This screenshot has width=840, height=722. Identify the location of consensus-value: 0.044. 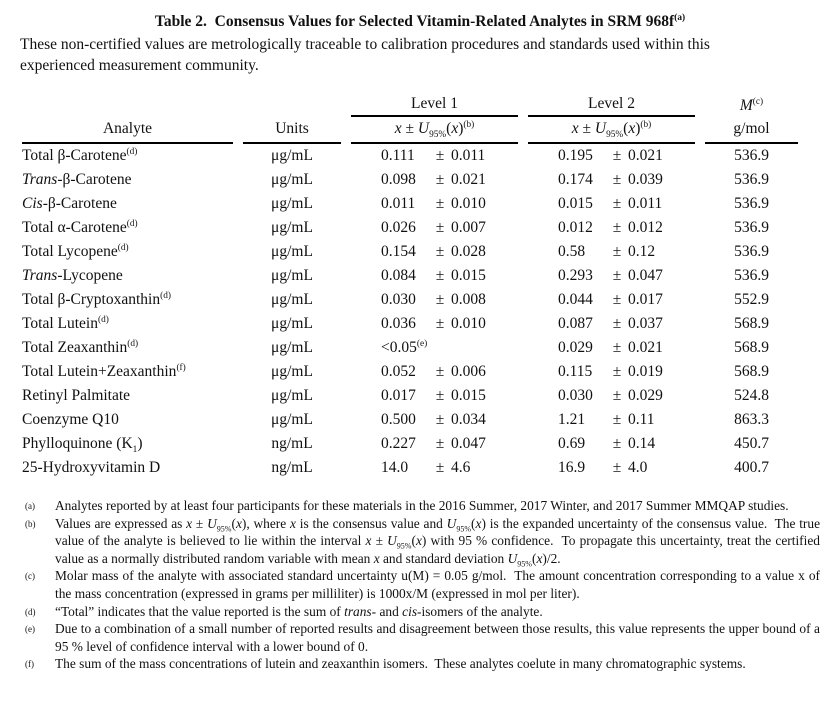
(575, 299).